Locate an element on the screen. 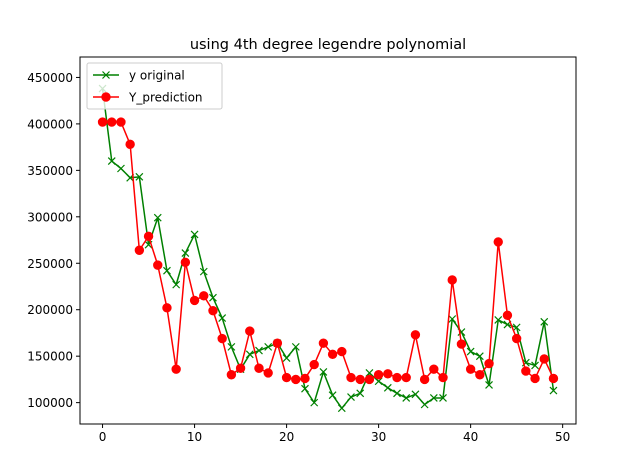 Image resolution: width=640 pixels, height=476 pixels. x-tick-label: 0 is located at coordinates (103, 437).